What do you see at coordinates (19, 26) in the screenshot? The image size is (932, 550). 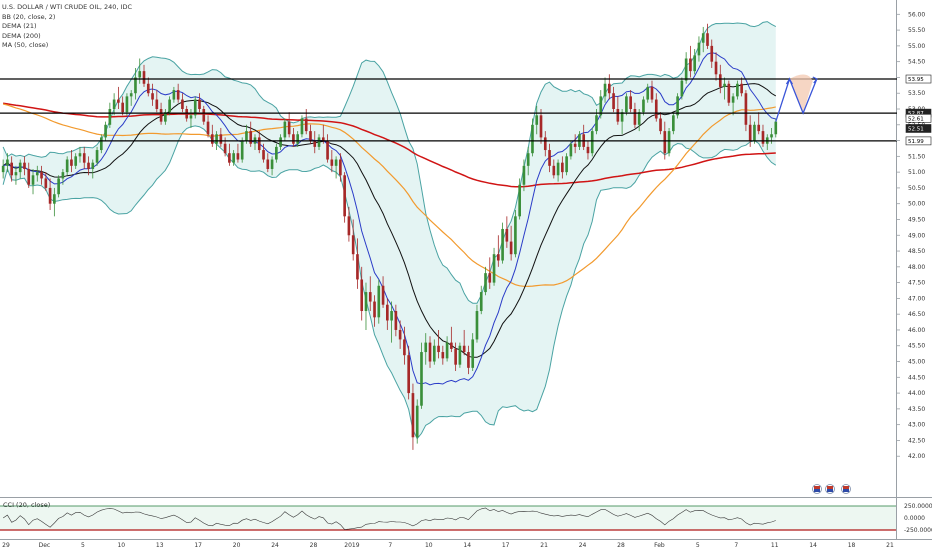 I see `legend-dema21: DEMA (21)` at bounding box center [19, 26].